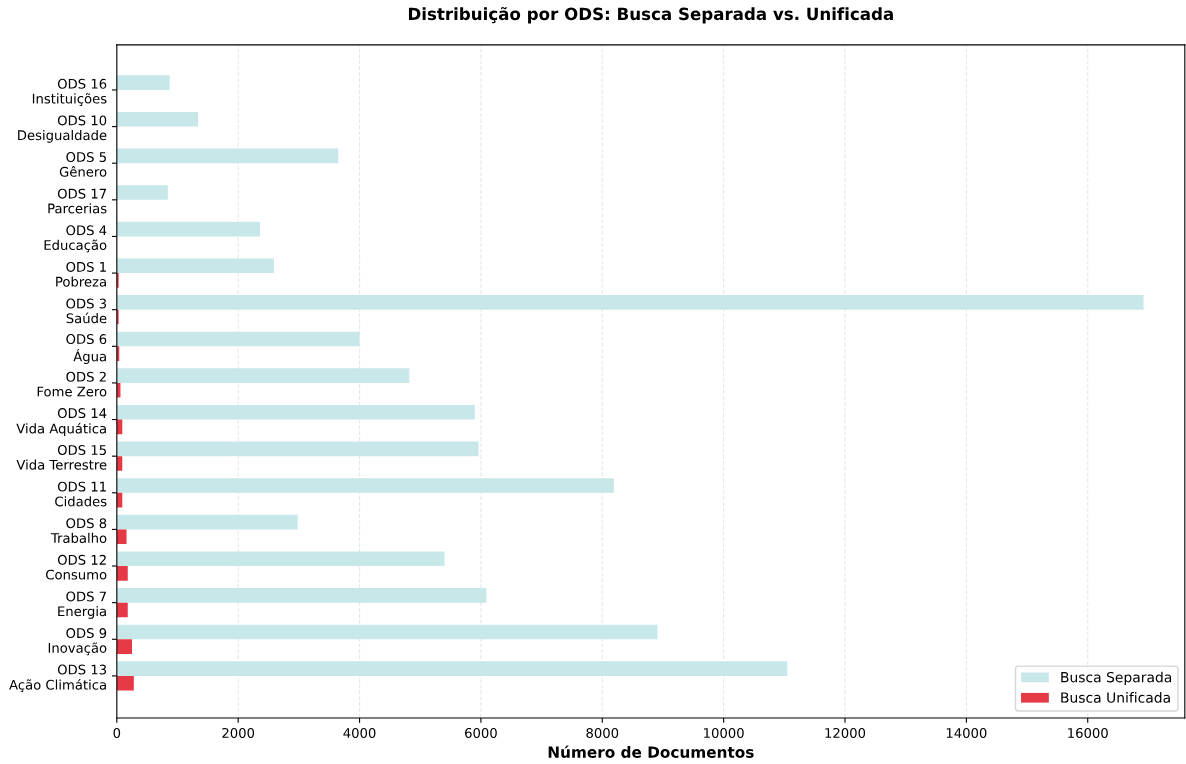 The image size is (1186, 764). What do you see at coordinates (86, 349) in the screenshot?
I see `y-tick-label: ODS 6 Água` at bounding box center [86, 349].